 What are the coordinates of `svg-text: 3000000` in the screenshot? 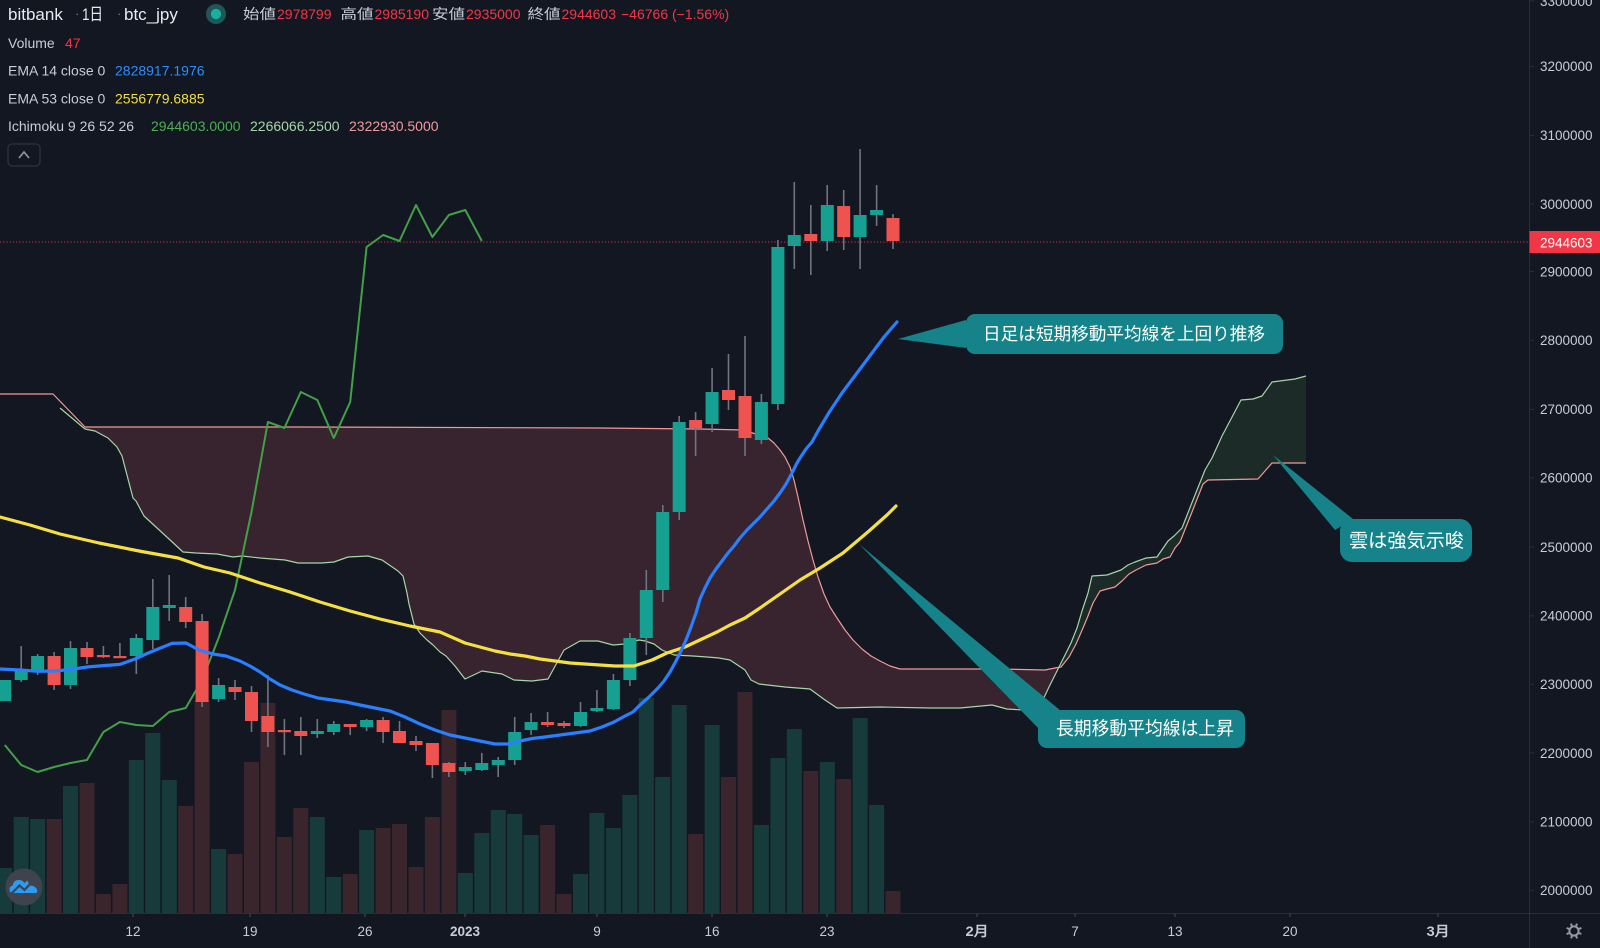 It's located at (1566, 204).